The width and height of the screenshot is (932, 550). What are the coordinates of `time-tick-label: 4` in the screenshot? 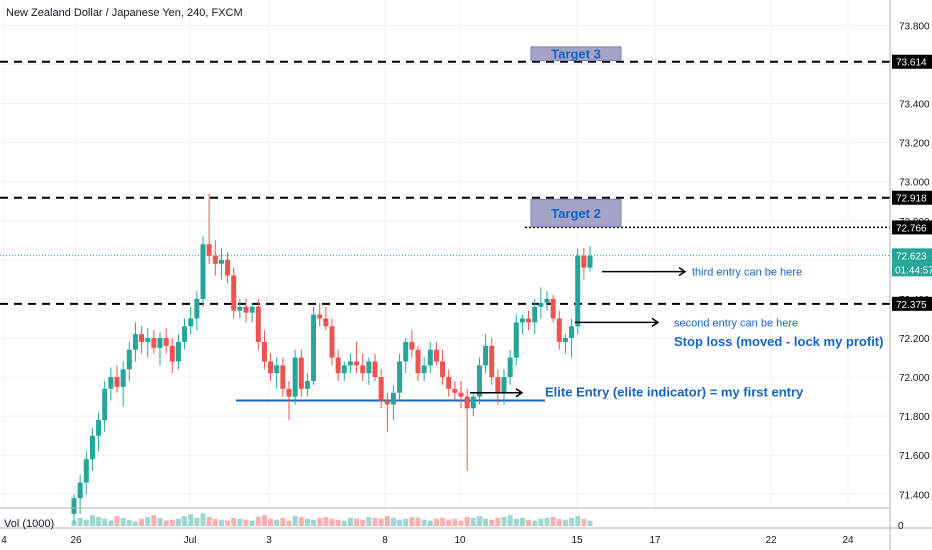 It's located at (4, 540).